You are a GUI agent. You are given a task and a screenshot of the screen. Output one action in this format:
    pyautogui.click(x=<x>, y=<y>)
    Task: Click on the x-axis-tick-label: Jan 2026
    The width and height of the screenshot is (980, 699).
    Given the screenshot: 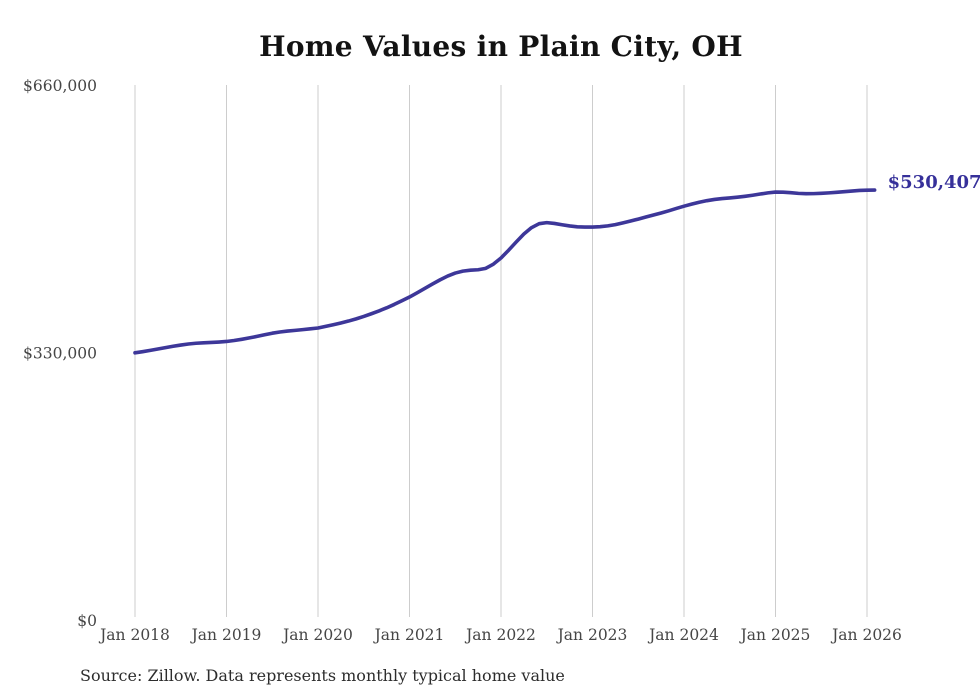 What is the action you would take?
    pyautogui.click(x=866, y=635)
    